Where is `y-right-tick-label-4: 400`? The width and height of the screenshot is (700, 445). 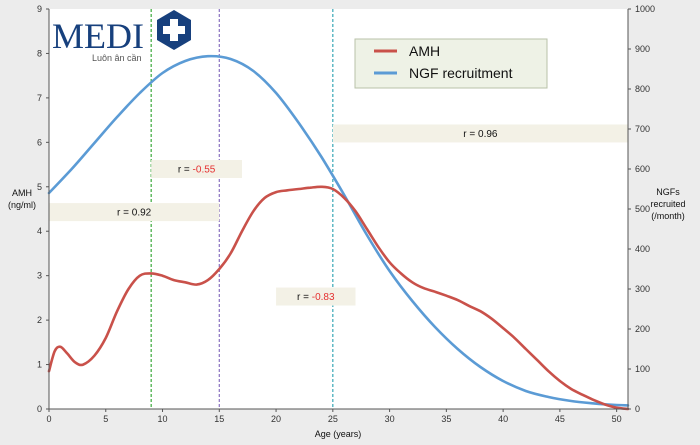 y-right-tick-label-4: 400 is located at coordinates (642, 249).